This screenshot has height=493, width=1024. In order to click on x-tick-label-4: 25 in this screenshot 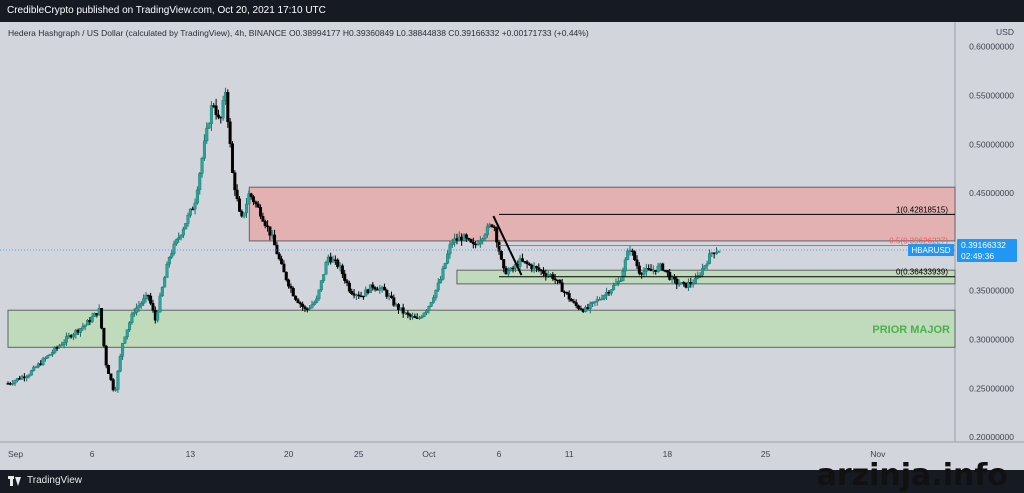, I will do `click(359, 454)`.